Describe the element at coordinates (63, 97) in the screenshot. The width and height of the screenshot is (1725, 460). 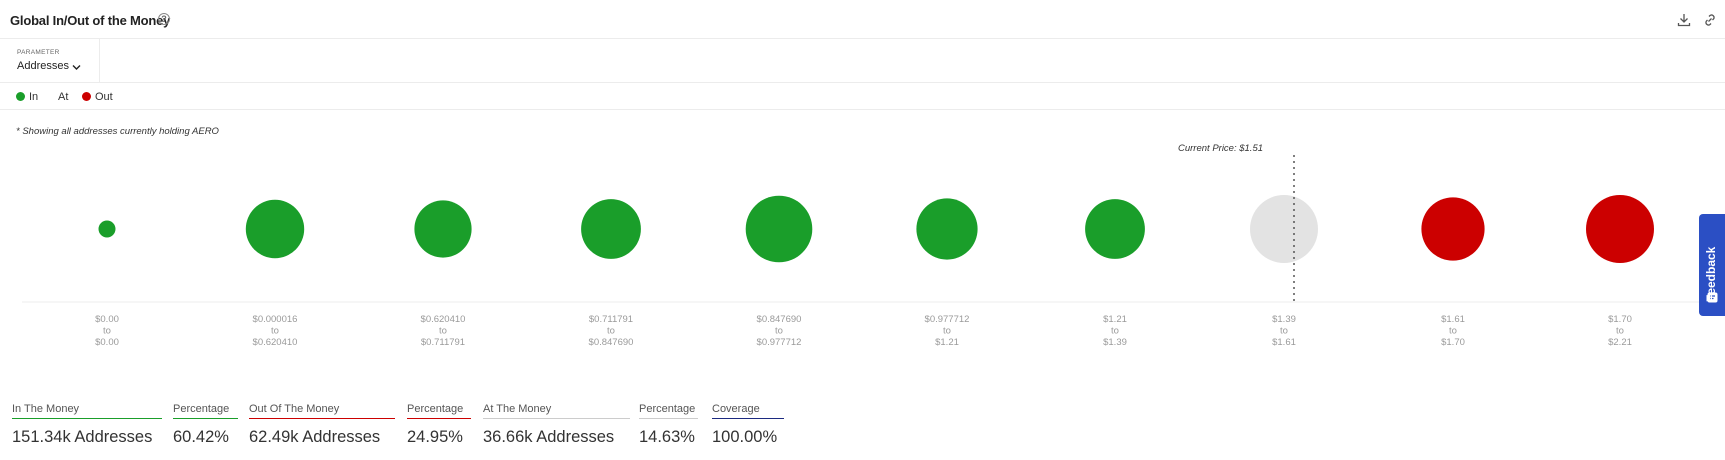
I see `legend-label-at: At` at that location.